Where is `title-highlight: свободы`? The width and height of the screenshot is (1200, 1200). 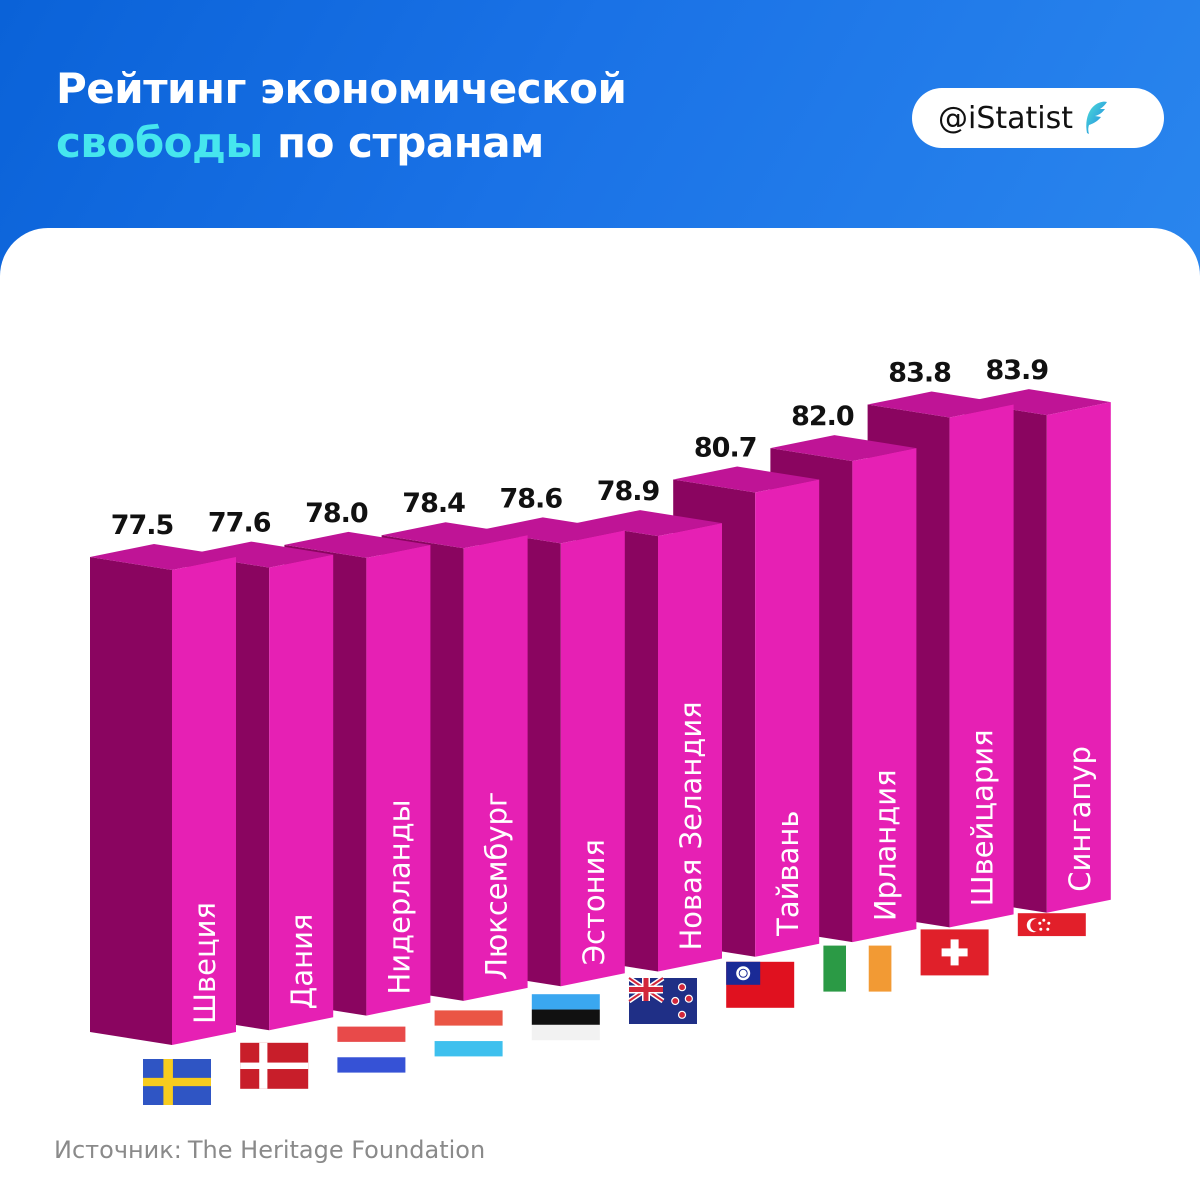
title-highlight: свободы is located at coordinates (159, 142).